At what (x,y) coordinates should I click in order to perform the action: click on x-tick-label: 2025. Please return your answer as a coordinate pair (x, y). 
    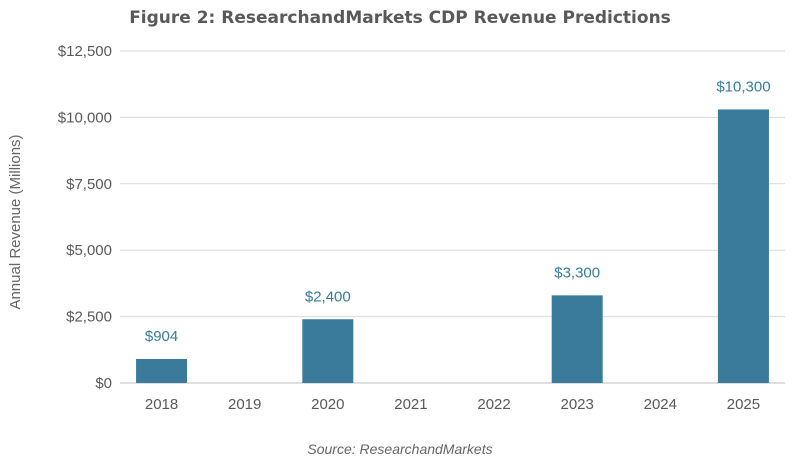
    Looking at the image, I should click on (743, 404).